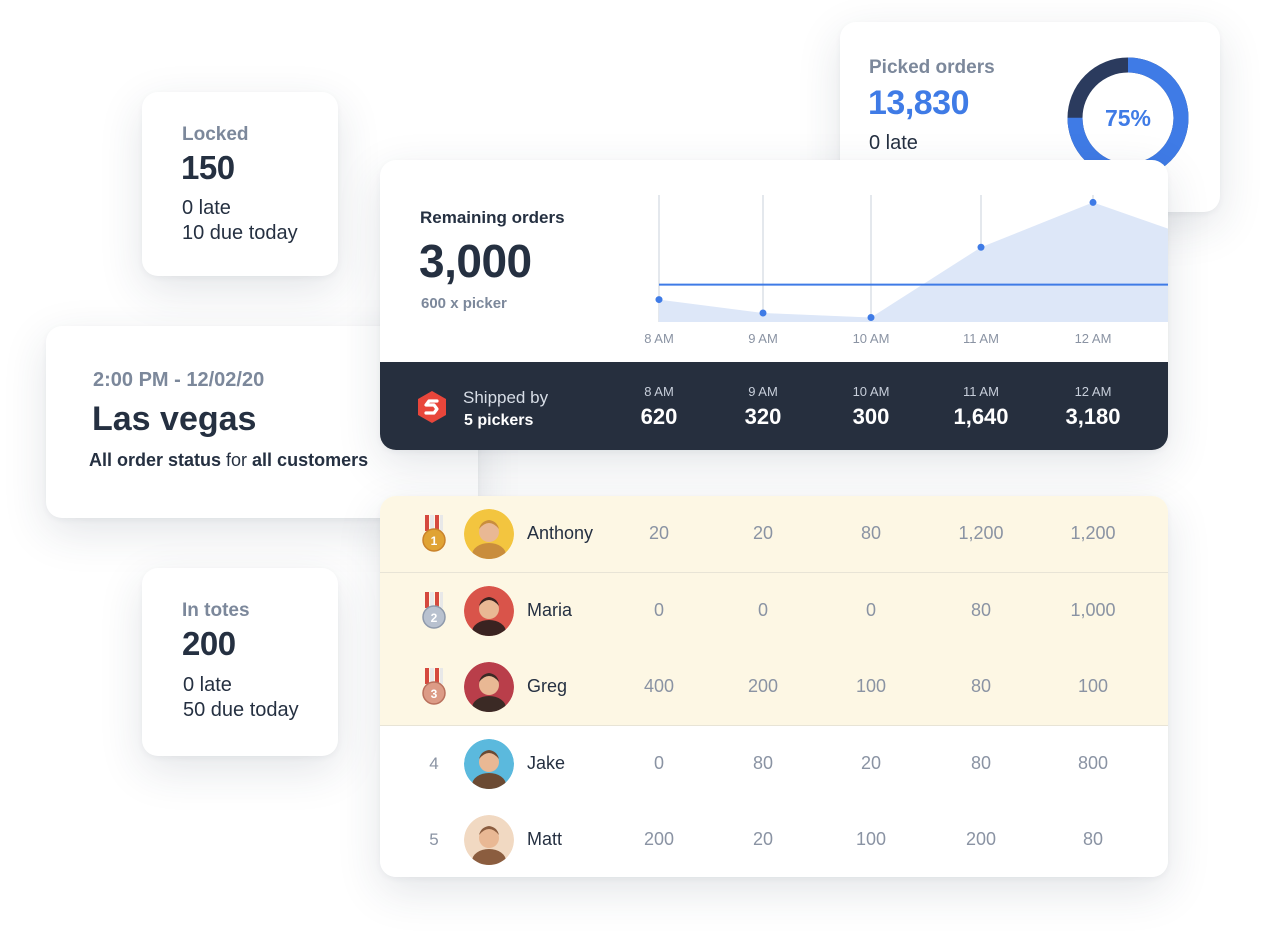  Describe the element at coordinates (659, 416) in the screenshot. I see `shipped-value: 620` at that location.